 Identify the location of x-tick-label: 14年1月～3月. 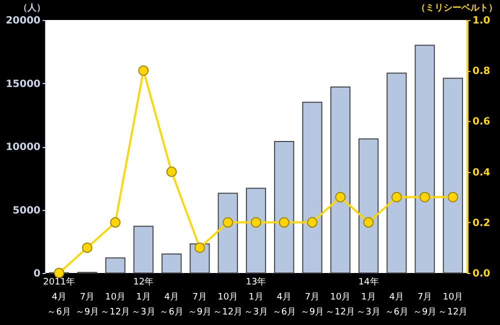
(368, 297).